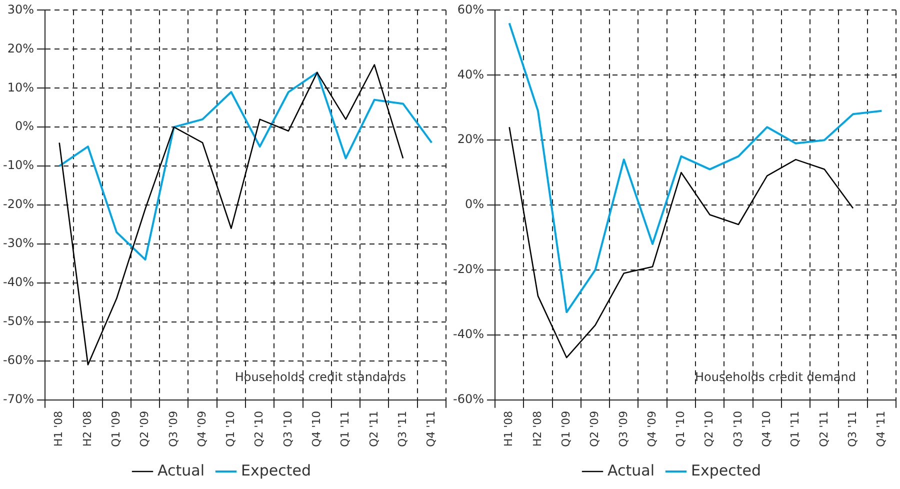  What do you see at coordinates (18, 243) in the screenshot?
I see `y-tick-label: -30%` at bounding box center [18, 243].